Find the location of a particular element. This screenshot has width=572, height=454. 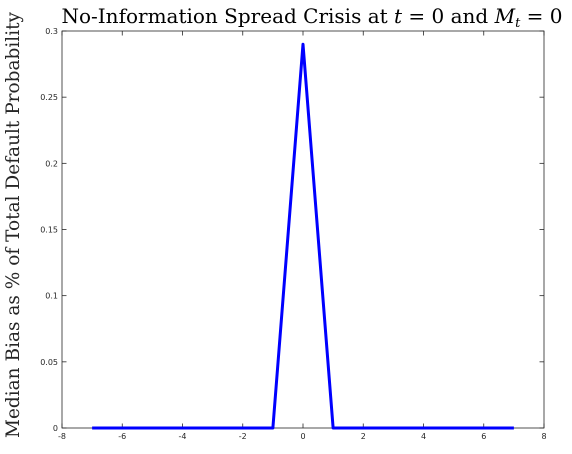

x-tick-label: 8 is located at coordinates (543, 436).